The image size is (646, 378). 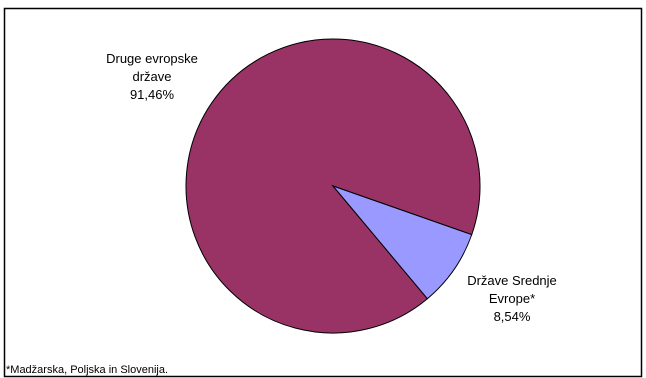 What do you see at coordinates (152, 94) in the screenshot?
I see `value-label: 91,46%` at bounding box center [152, 94].